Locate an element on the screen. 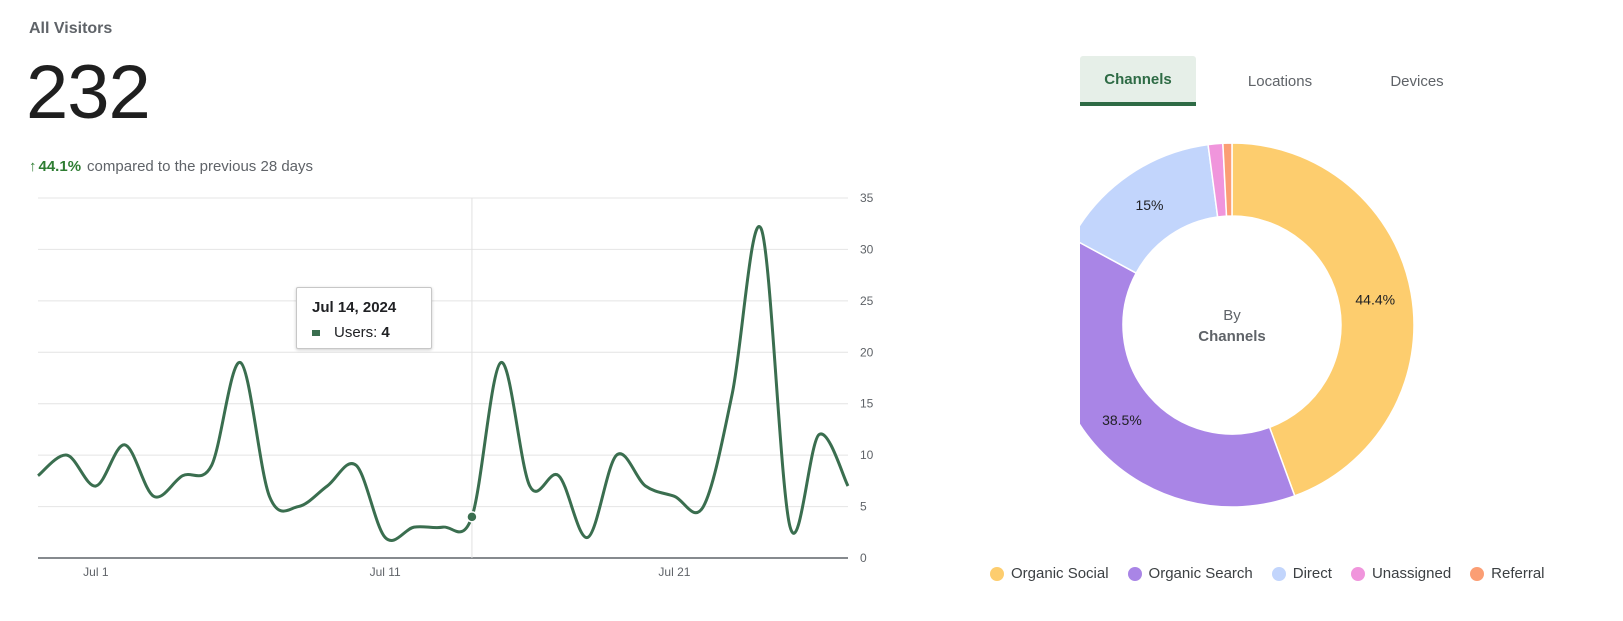 The width and height of the screenshot is (1623, 621). donut-center-line2: Channels is located at coordinates (1232, 336).